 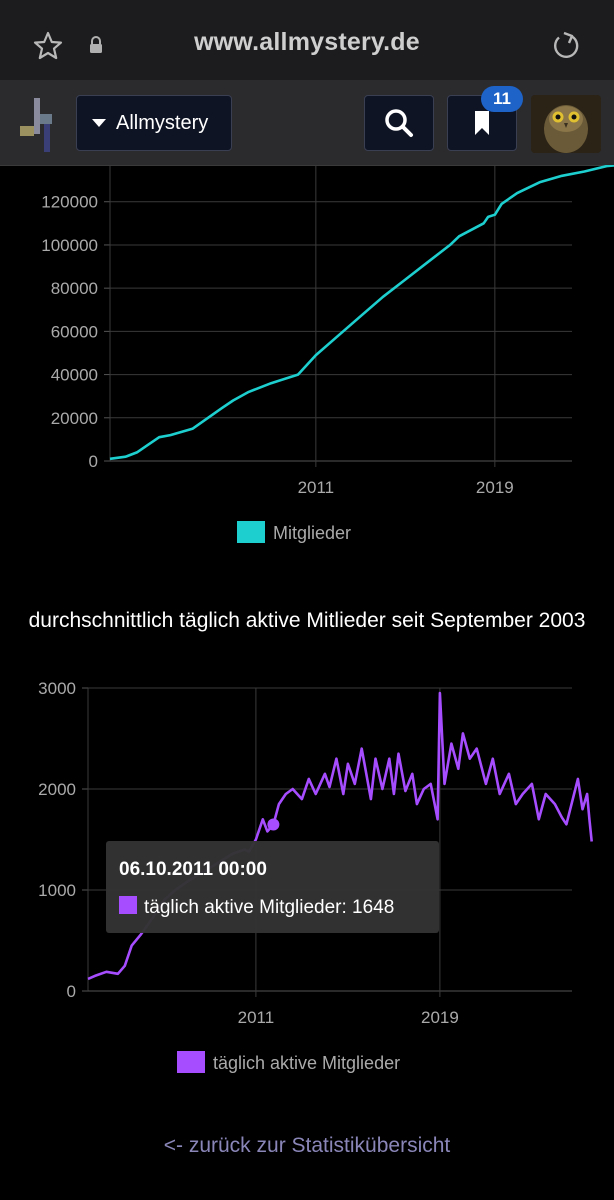 What do you see at coordinates (57, 789) in the screenshot?
I see `y-tick-label: 2000` at bounding box center [57, 789].